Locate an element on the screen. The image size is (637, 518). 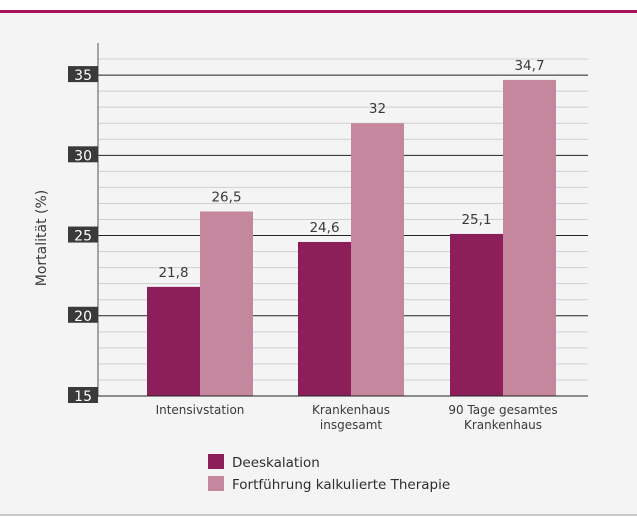
y-axis-title: Mortalität (%) is located at coordinates (42, 238).